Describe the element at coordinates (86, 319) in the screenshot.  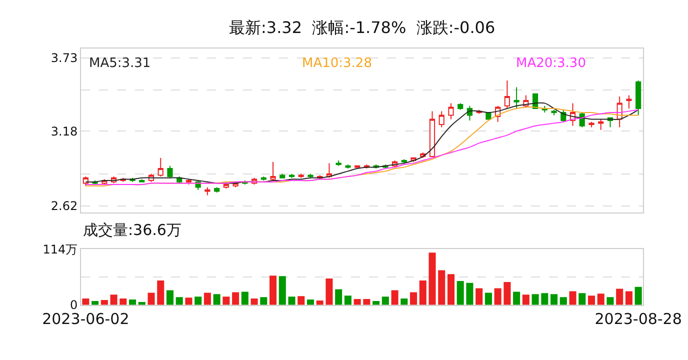
I see `x-tick-label: 2023-06-02` at that location.